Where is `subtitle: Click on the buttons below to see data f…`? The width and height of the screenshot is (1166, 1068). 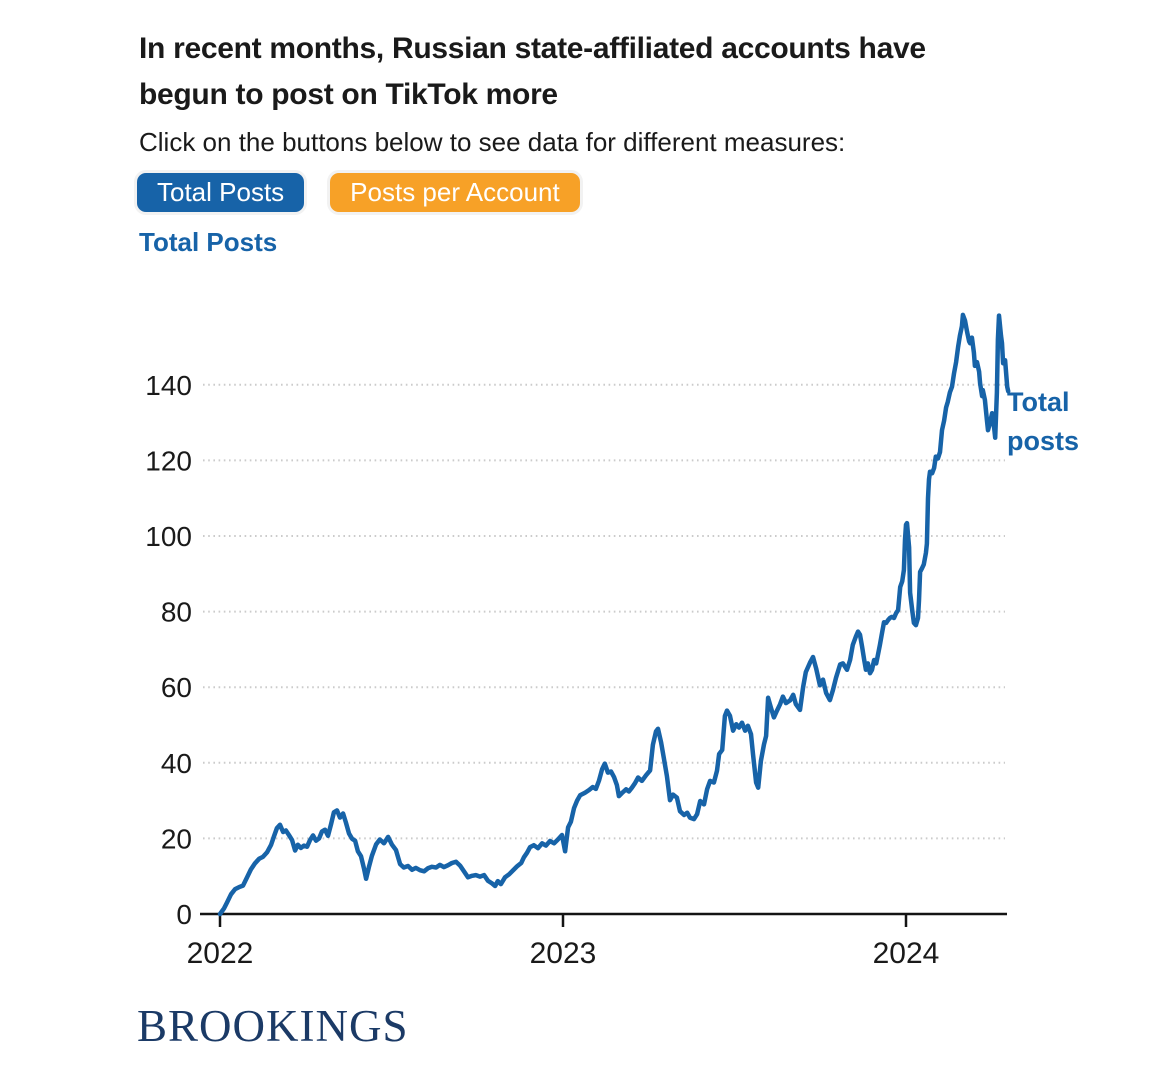
subtitle: Click on the buttons below to see data f… is located at coordinates (492, 142).